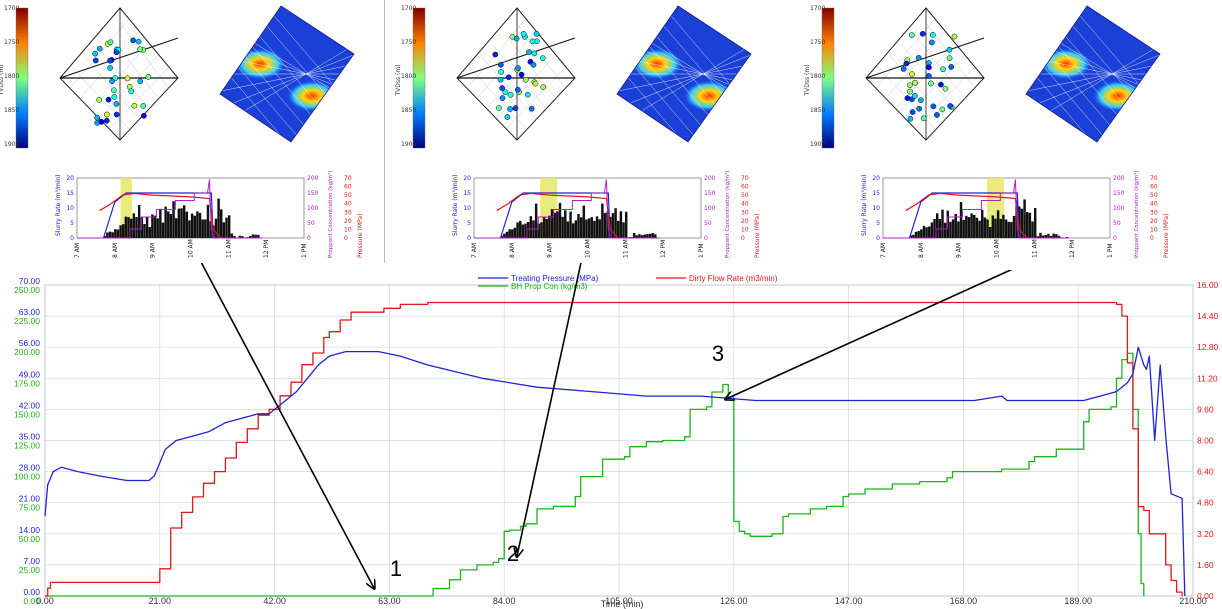 The image size is (1222, 609). Describe the element at coordinates (964, 215) in the screenshot. I see `slurry-rate-line` at that location.